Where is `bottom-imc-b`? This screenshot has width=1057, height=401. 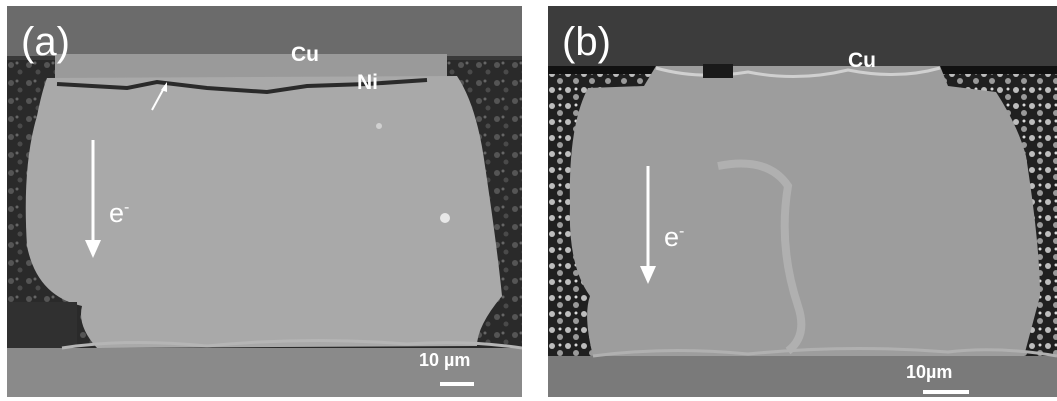
bottom-imc-b is located at coordinates (824, 352).